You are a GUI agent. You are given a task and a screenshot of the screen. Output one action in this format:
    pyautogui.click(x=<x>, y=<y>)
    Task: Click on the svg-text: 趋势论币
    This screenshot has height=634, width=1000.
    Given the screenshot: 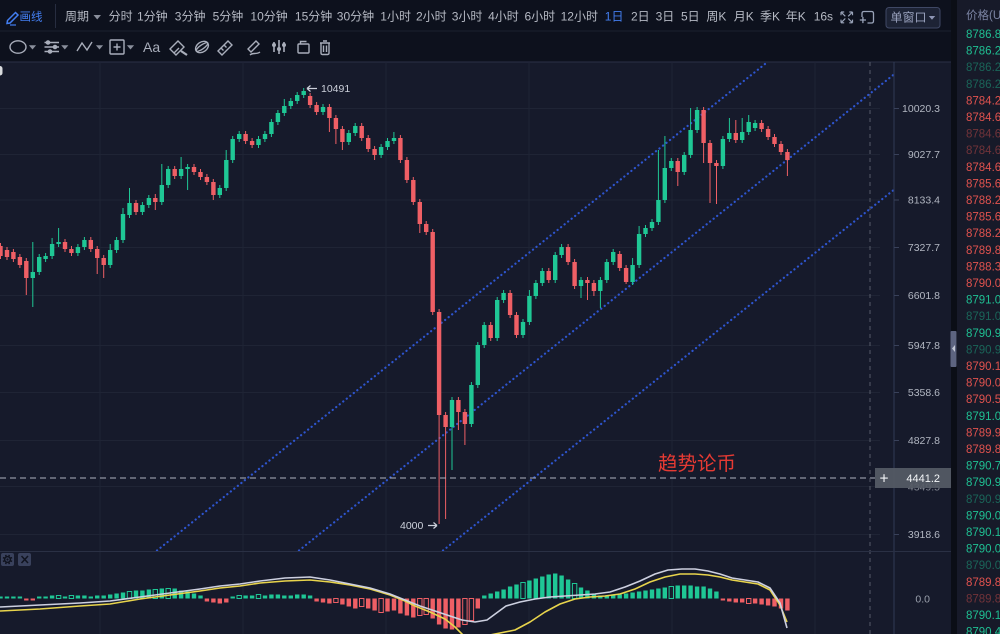 What is the action you would take?
    pyautogui.click(x=697, y=464)
    